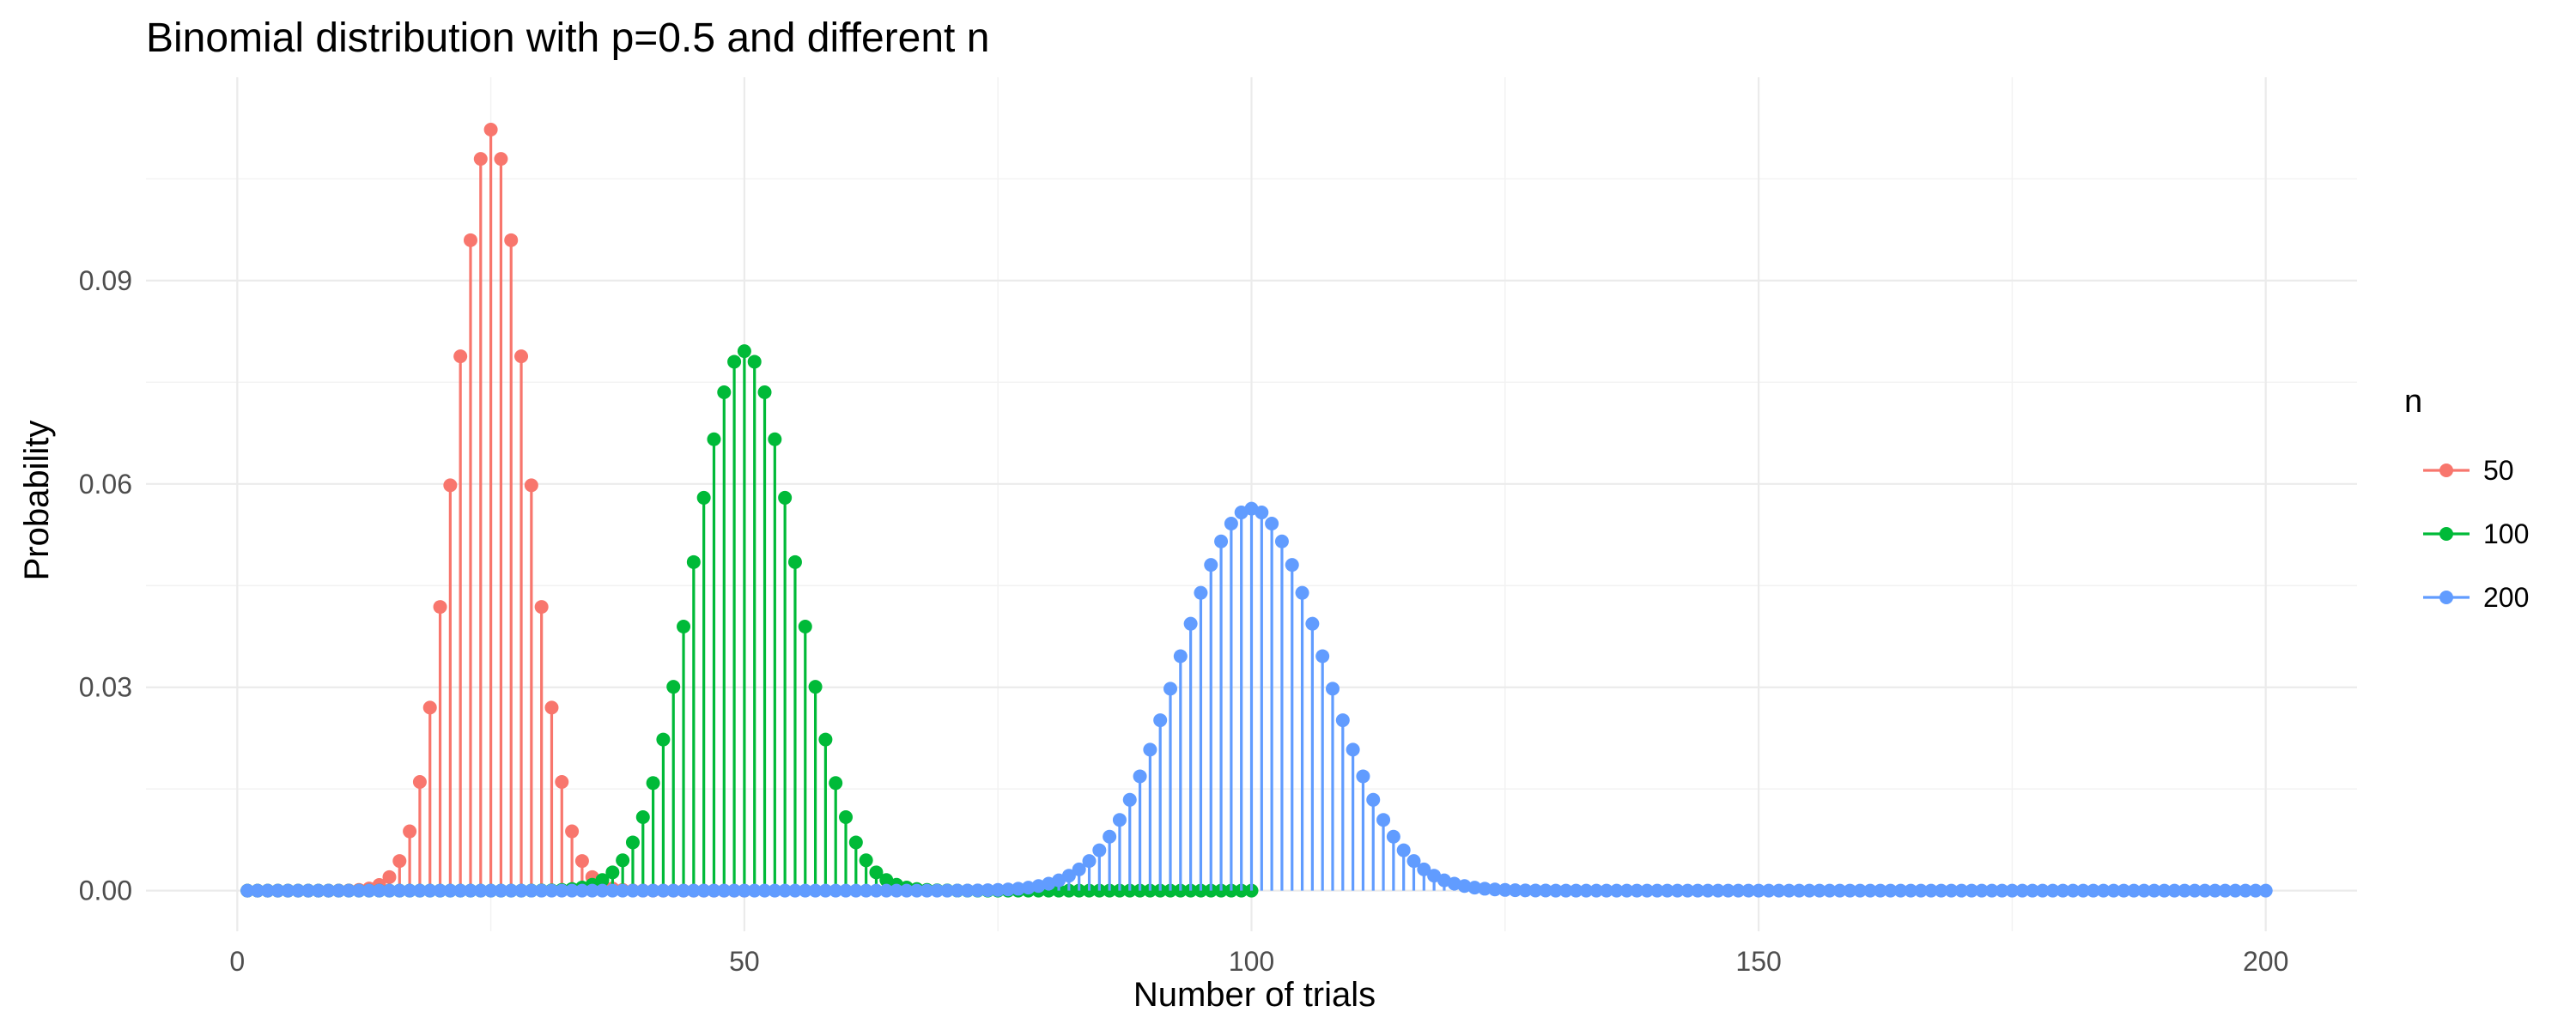 The width and height of the screenshot is (2576, 1030). I want to click on legend-label: 50, so click(2499, 470).